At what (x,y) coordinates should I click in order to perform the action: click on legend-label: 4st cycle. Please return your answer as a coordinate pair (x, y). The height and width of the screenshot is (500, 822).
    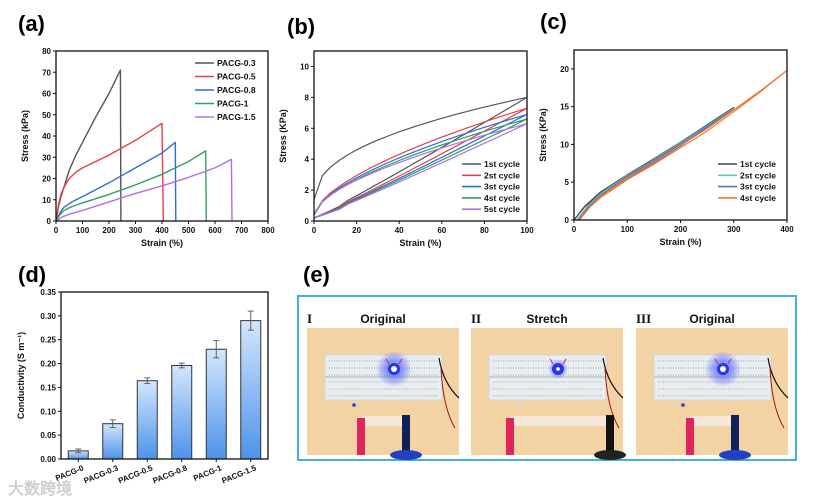
    Looking at the image, I should click on (758, 198).